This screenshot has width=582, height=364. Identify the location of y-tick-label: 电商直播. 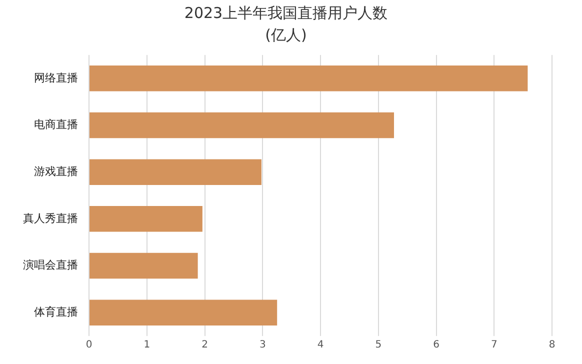
(56, 125).